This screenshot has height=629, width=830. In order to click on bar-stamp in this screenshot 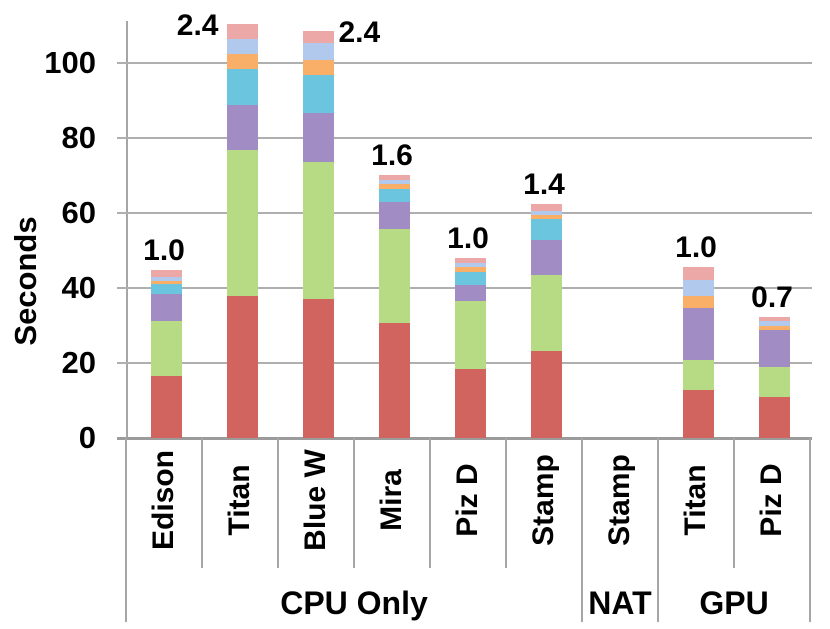, I will do `click(546, 321)`.